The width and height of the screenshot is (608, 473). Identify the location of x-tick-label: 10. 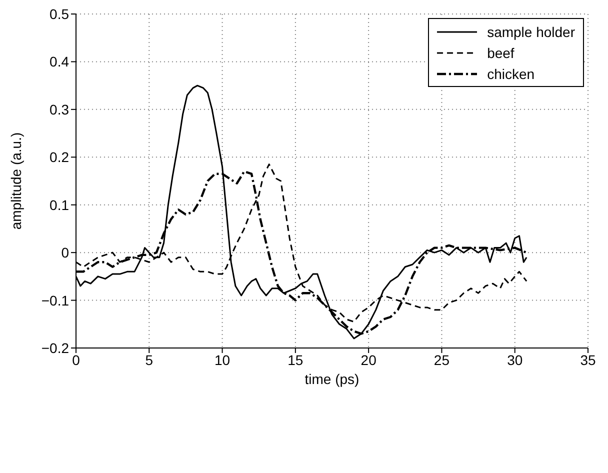
(222, 360).